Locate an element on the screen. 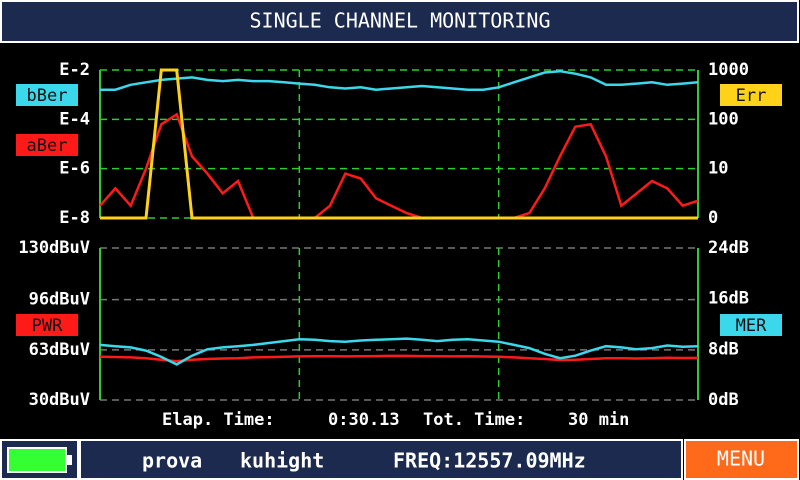 The height and width of the screenshot is (480, 800). y-tick-label: E-4 is located at coordinates (74, 119).